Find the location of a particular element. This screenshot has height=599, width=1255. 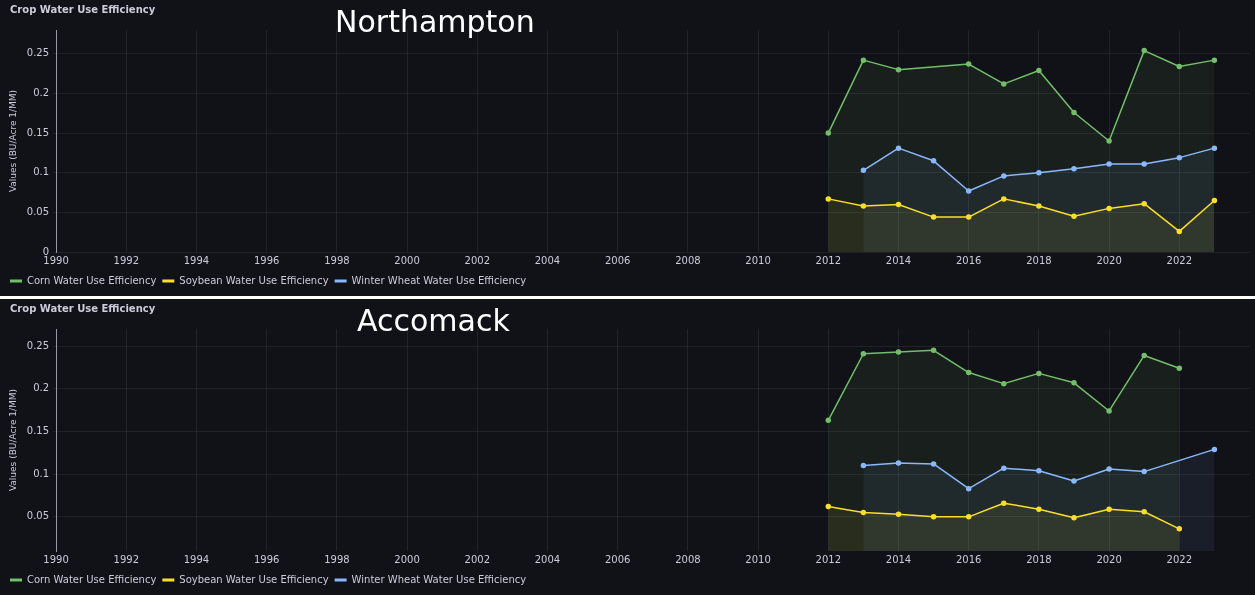

chart-subtitle: Northampton is located at coordinates (435, 22).